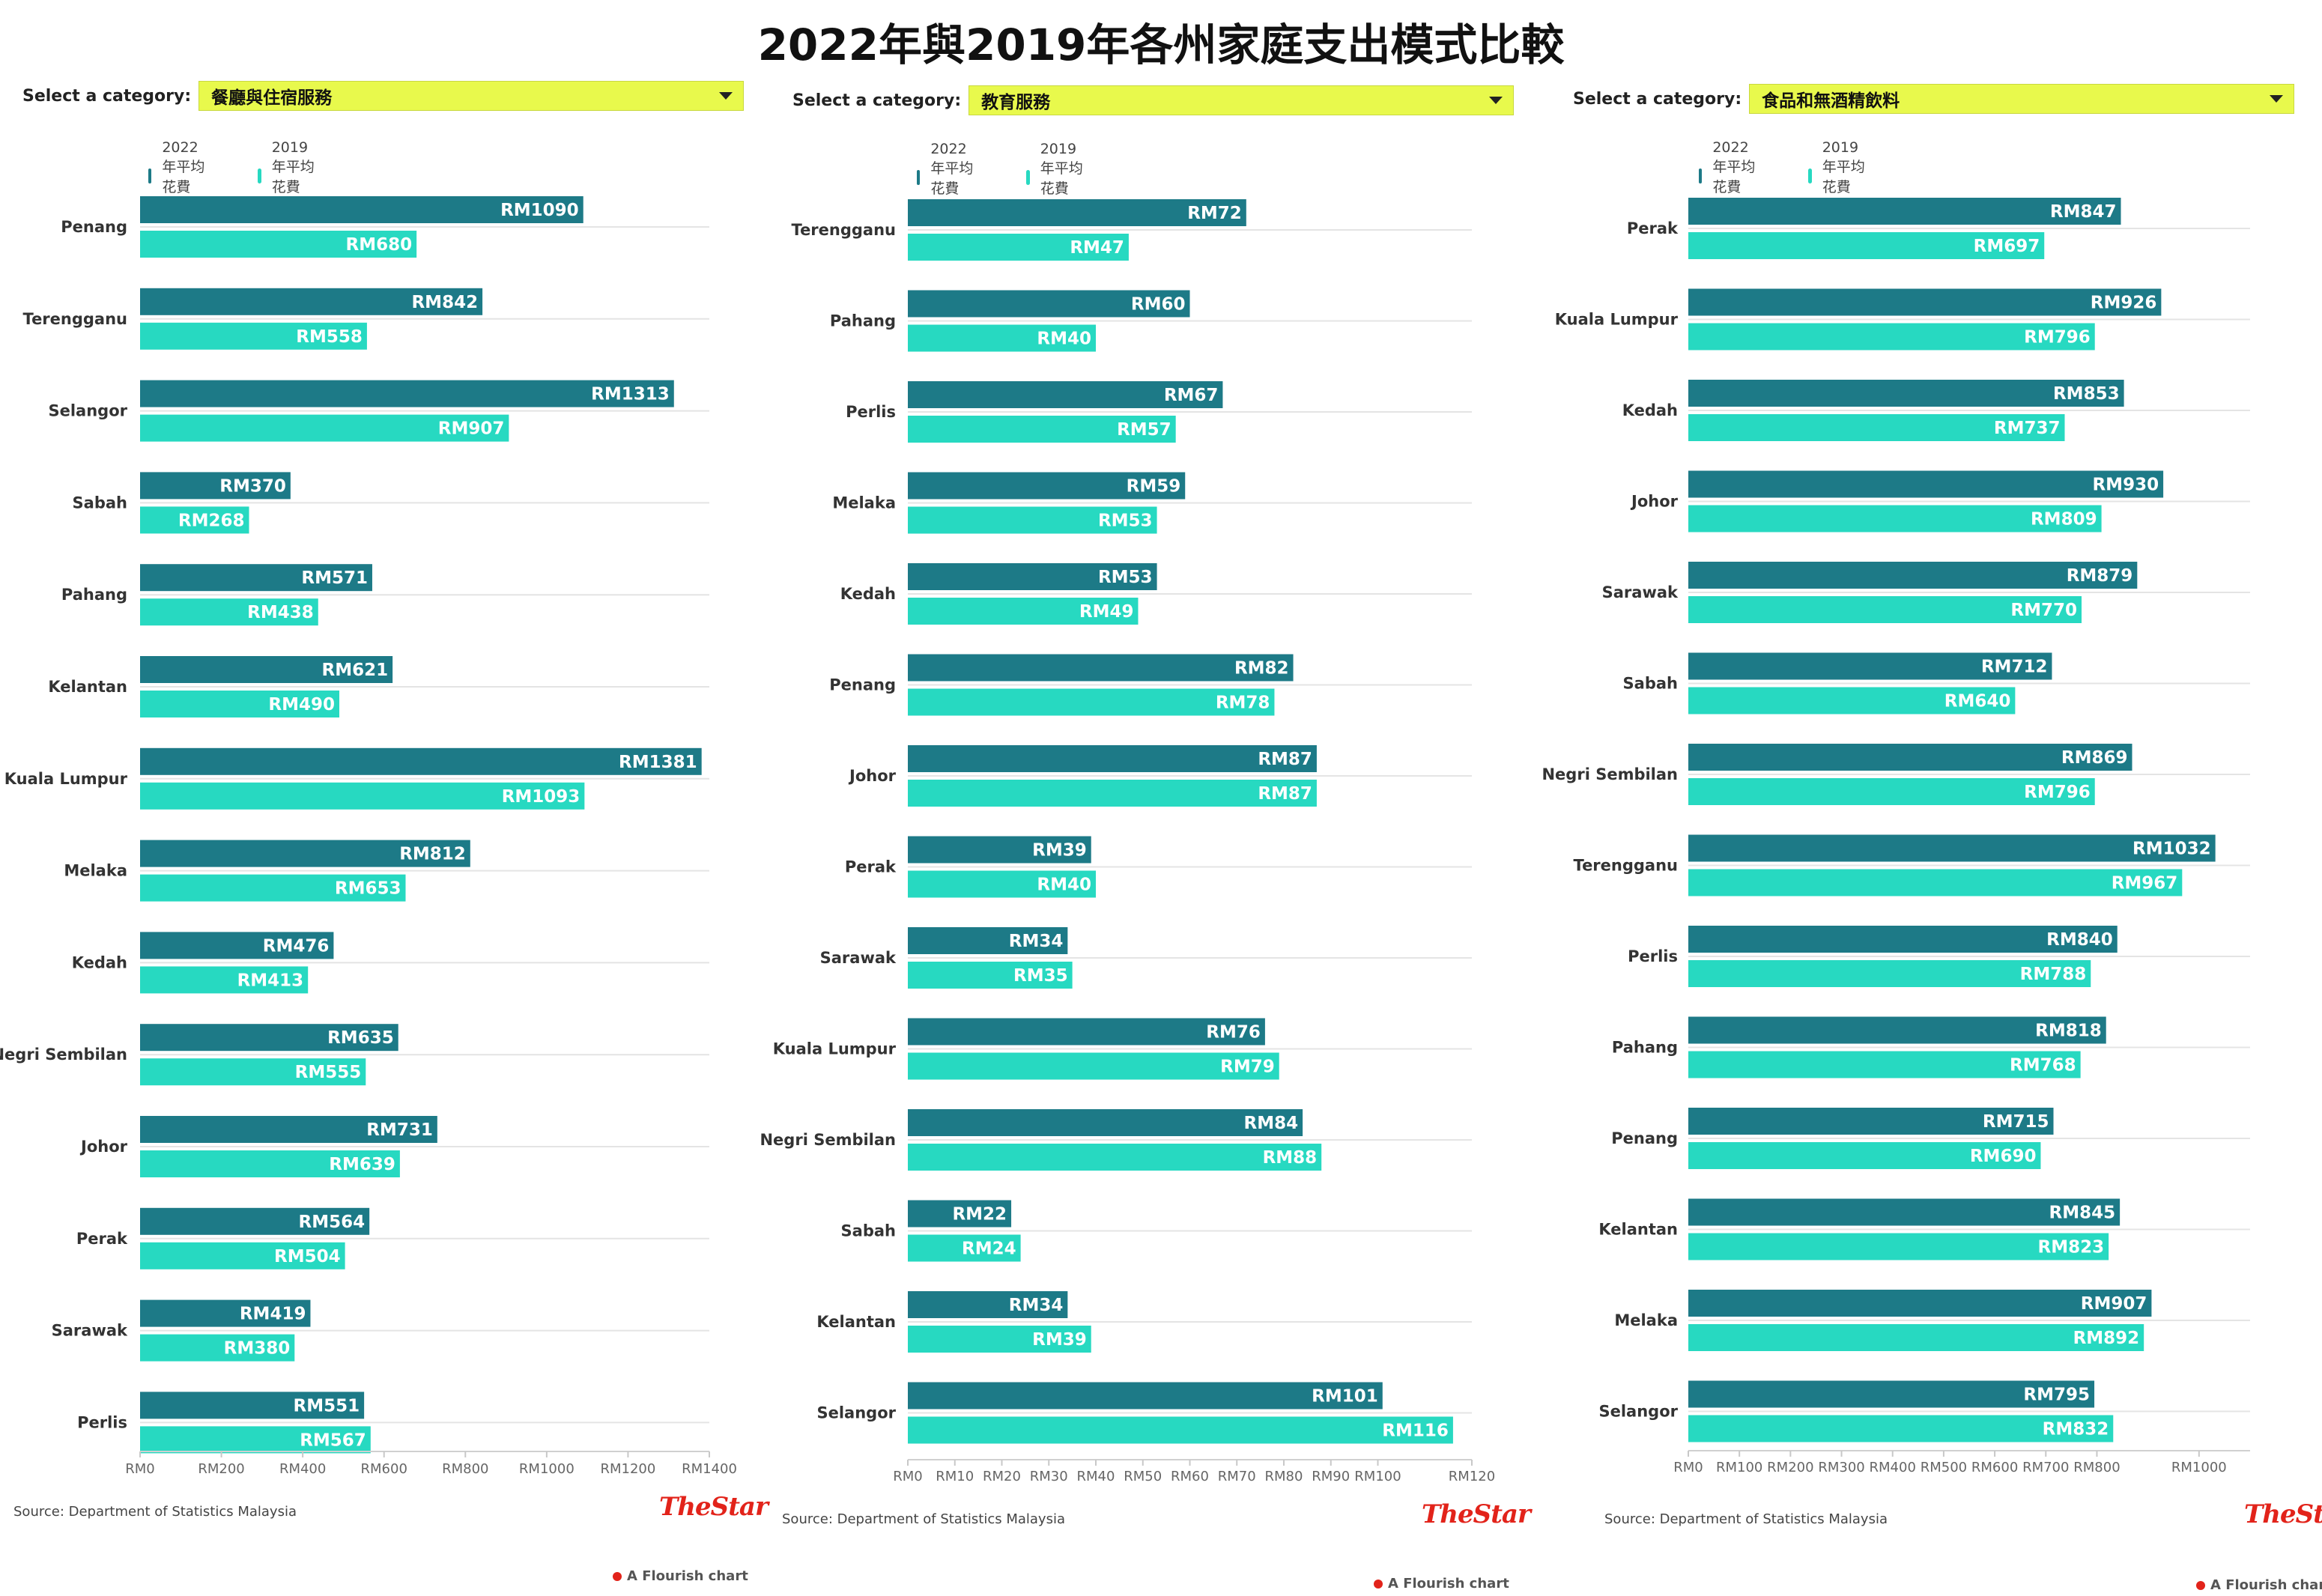 The image size is (2322, 1596). What do you see at coordinates (2053, 975) in the screenshot?
I see `bar-value-label: RM788` at bounding box center [2053, 975].